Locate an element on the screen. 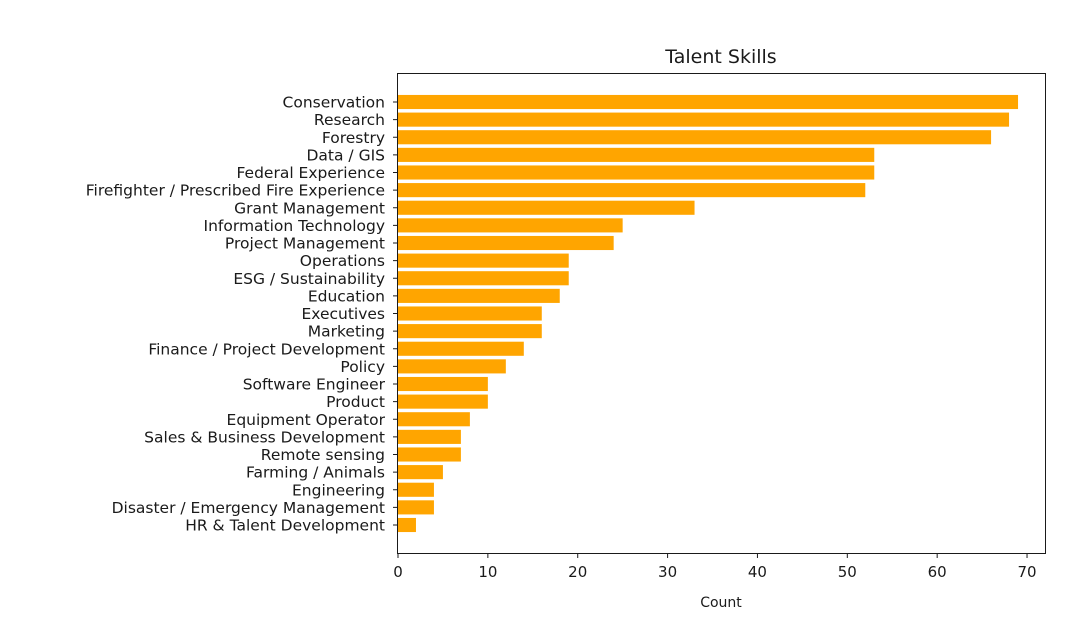 The width and height of the screenshot is (1076, 640). x-axis-label: Count is located at coordinates (721, 603).